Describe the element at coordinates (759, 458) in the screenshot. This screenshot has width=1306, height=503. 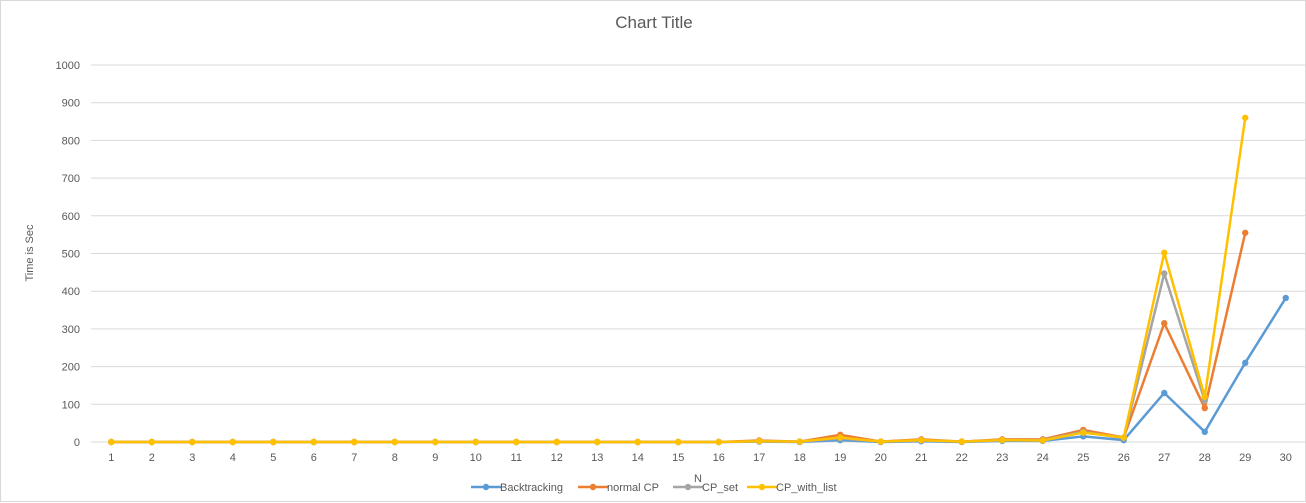
I see `x-tick-label: 17` at that location.